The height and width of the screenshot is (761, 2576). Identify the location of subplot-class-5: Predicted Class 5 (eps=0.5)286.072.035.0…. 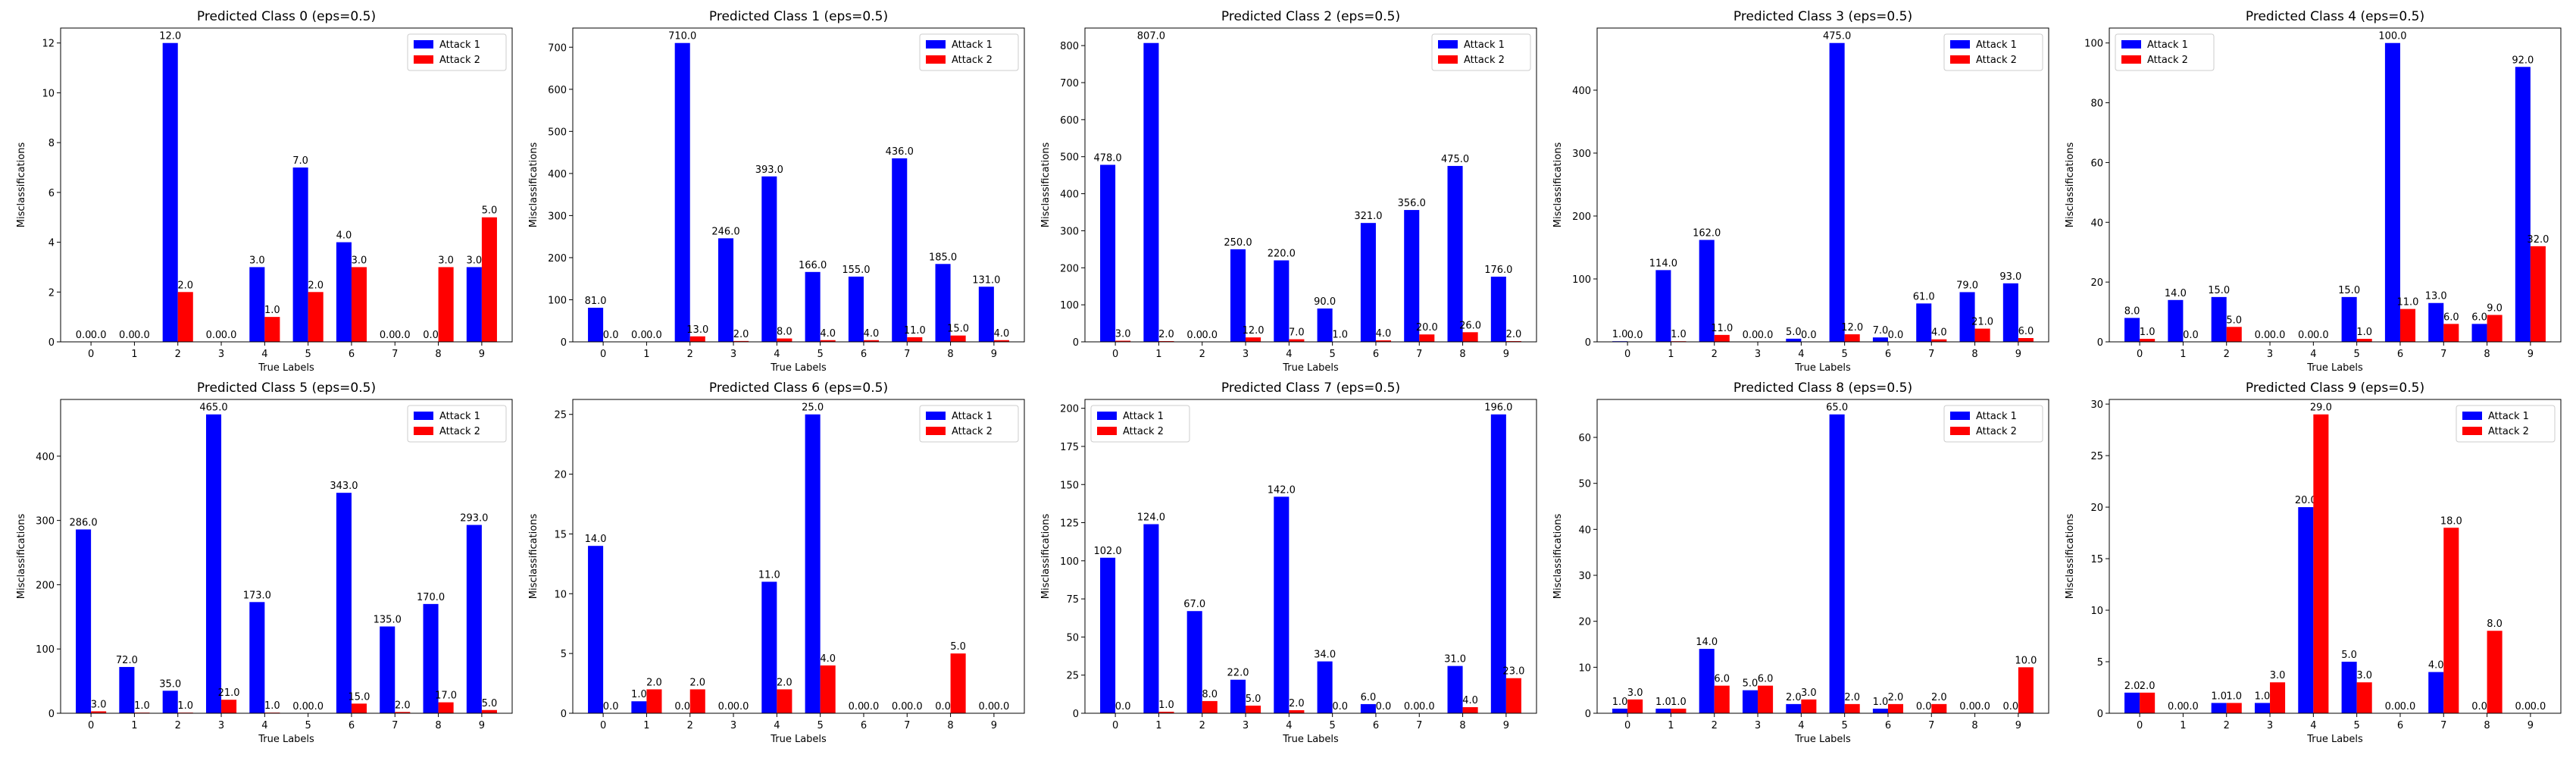
(264, 562).